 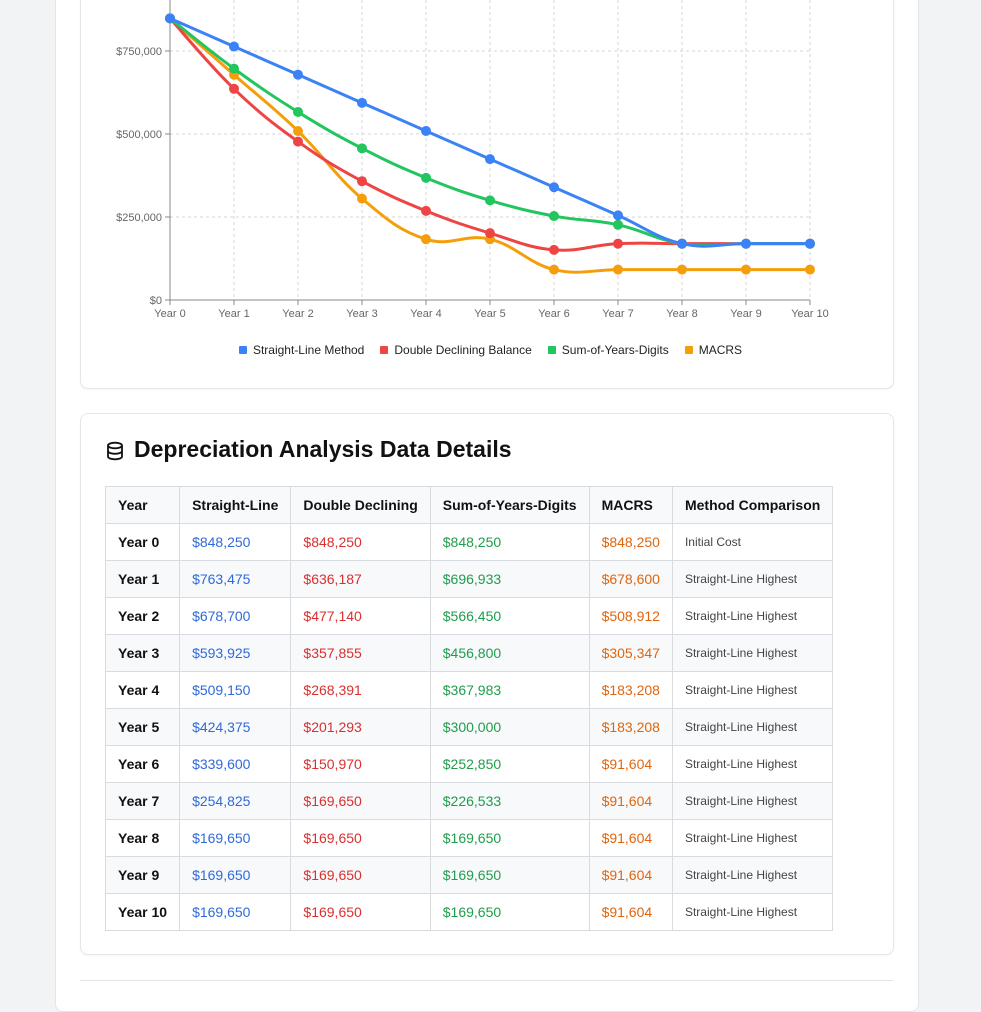 What do you see at coordinates (681, 314) in the screenshot?
I see `x-tick-label: Year 8` at bounding box center [681, 314].